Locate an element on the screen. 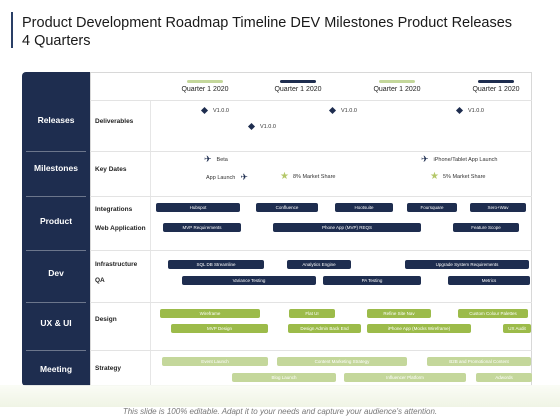 The width and height of the screenshot is (560, 420). bar-b2b-content: B2B and Promotional Content is located at coordinates (479, 361).